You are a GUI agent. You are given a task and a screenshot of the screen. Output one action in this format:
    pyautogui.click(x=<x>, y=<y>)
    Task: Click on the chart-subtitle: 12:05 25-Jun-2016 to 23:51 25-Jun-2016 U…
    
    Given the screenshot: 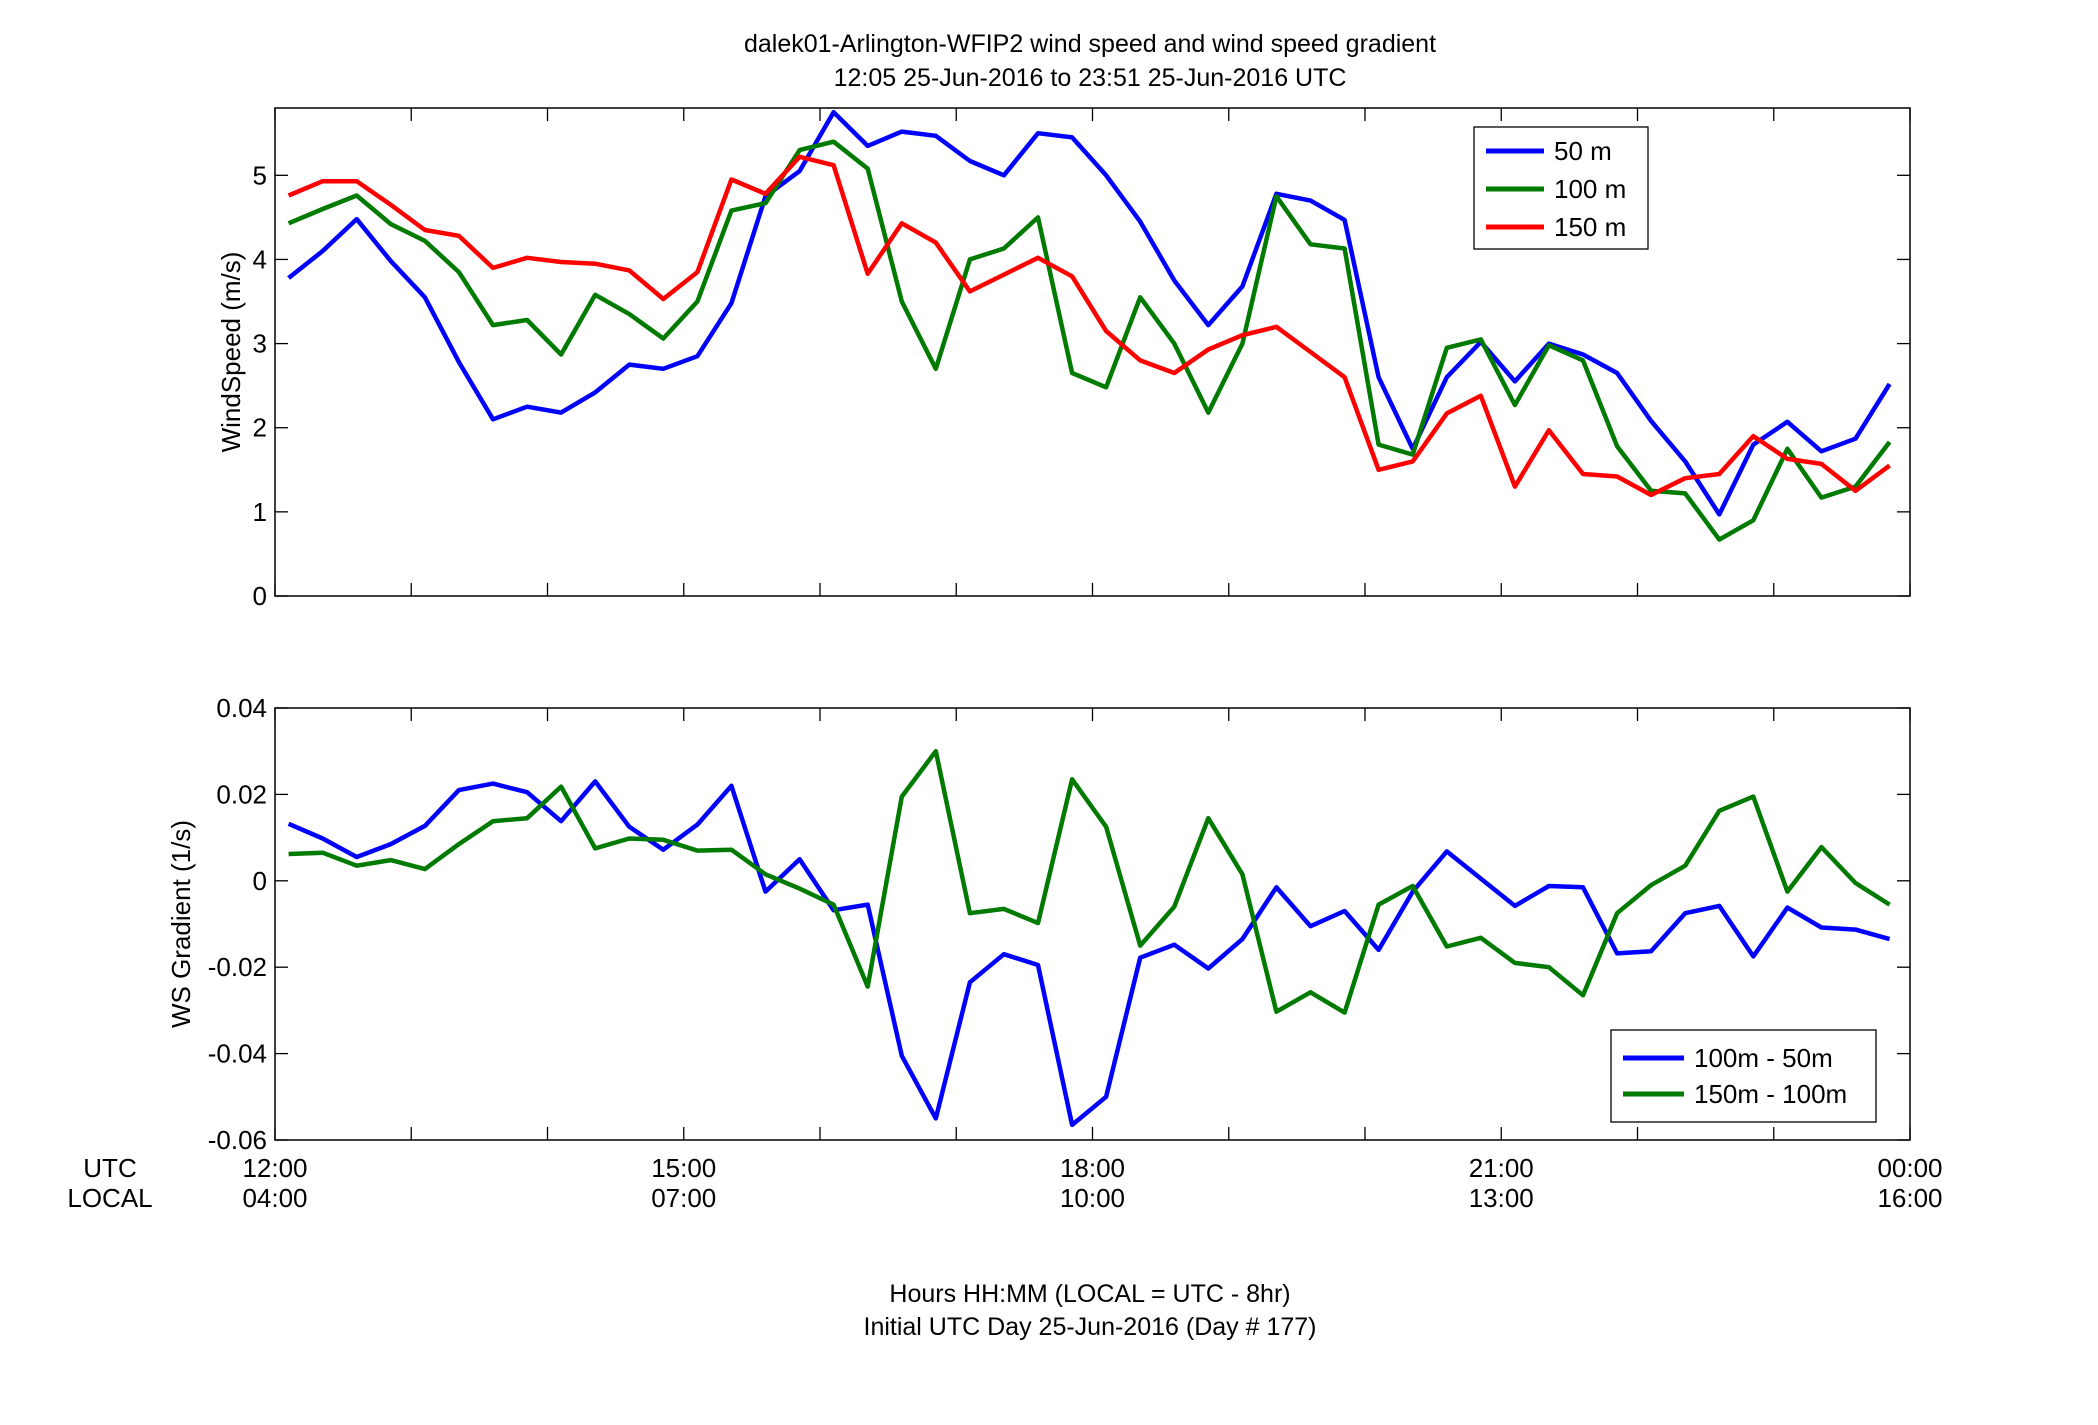 What is the action you would take?
    pyautogui.click(x=1090, y=78)
    